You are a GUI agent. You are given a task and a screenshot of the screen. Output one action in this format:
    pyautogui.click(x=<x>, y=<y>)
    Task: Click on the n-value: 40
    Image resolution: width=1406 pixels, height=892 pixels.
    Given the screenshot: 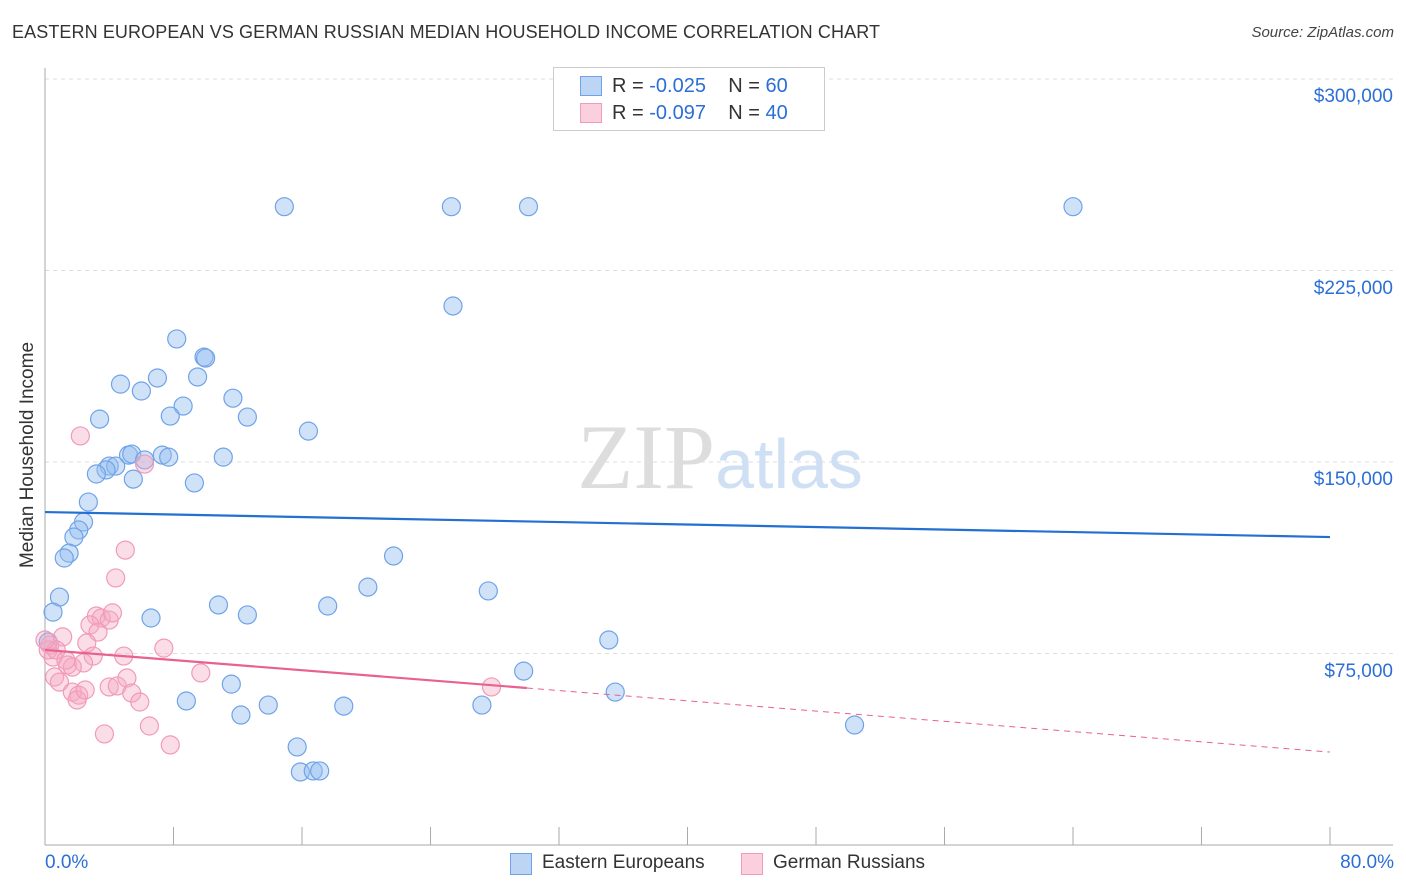 What is the action you would take?
    pyautogui.click(x=776, y=113)
    